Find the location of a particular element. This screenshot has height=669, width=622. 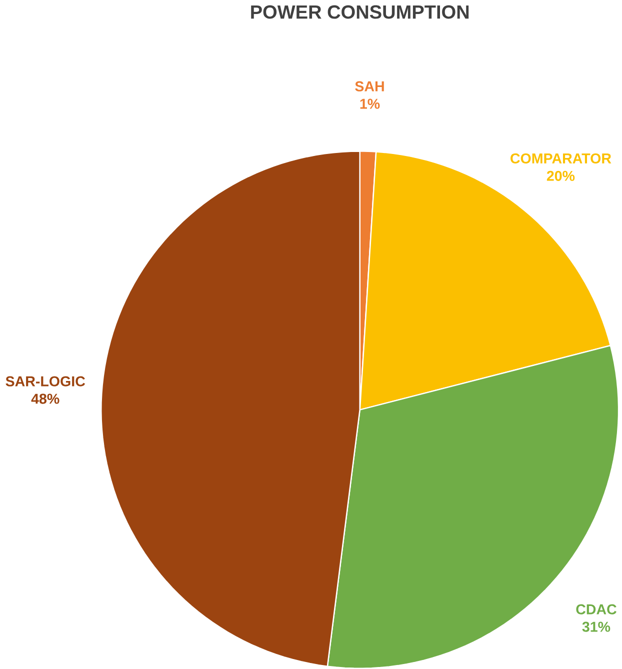

data-label: 1% is located at coordinates (370, 103).